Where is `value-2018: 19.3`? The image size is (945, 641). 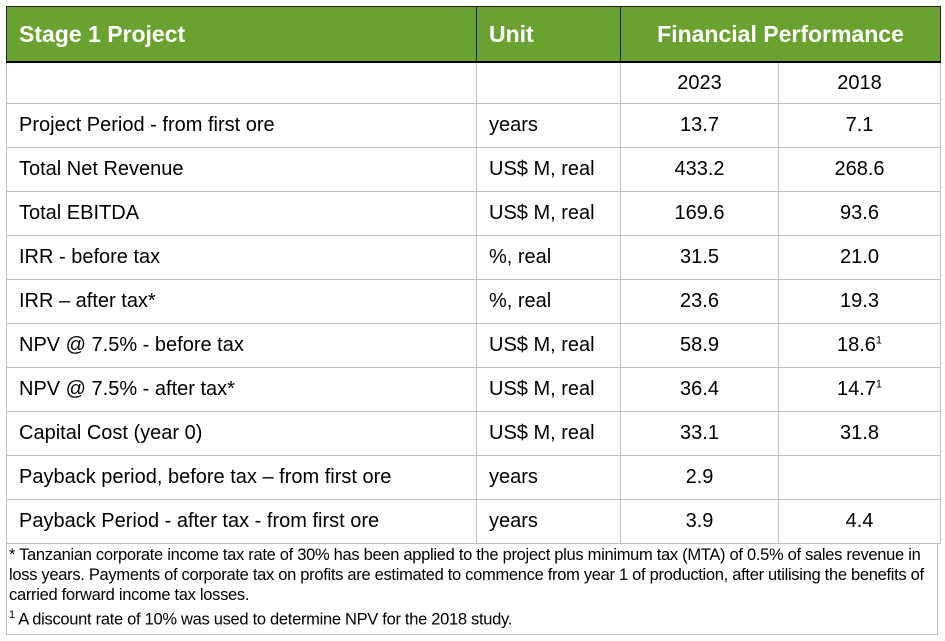 value-2018: 19.3 is located at coordinates (859, 301).